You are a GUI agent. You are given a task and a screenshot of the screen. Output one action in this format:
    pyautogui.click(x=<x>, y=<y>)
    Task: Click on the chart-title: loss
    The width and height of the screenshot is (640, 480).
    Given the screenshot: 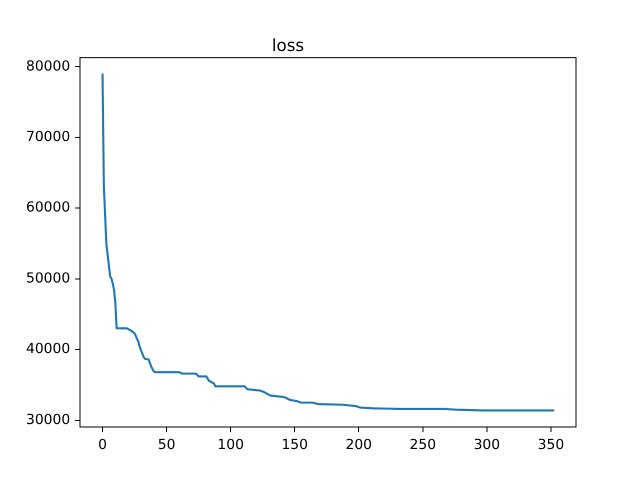 What is the action you would take?
    pyautogui.click(x=288, y=44)
    